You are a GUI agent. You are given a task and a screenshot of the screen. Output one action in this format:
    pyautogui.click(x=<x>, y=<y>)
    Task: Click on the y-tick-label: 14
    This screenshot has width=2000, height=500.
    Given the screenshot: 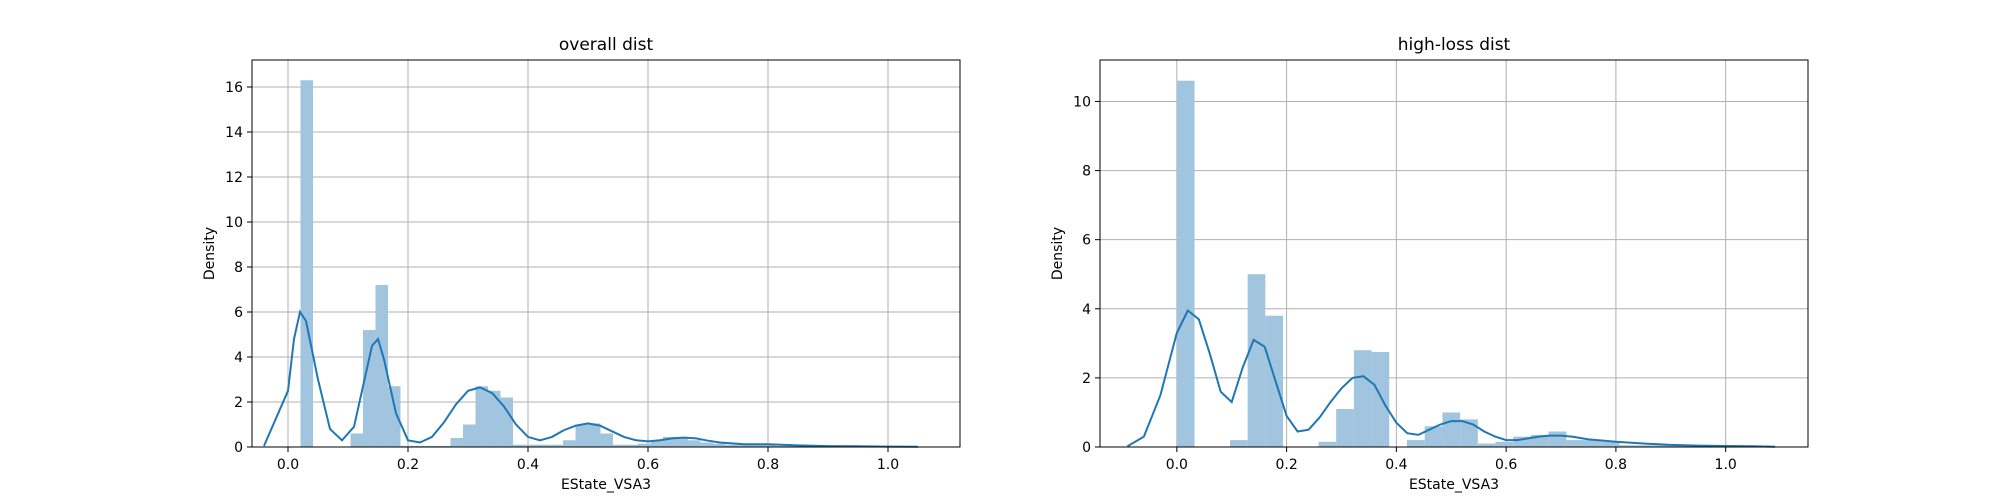 What is the action you would take?
    pyautogui.click(x=234, y=133)
    